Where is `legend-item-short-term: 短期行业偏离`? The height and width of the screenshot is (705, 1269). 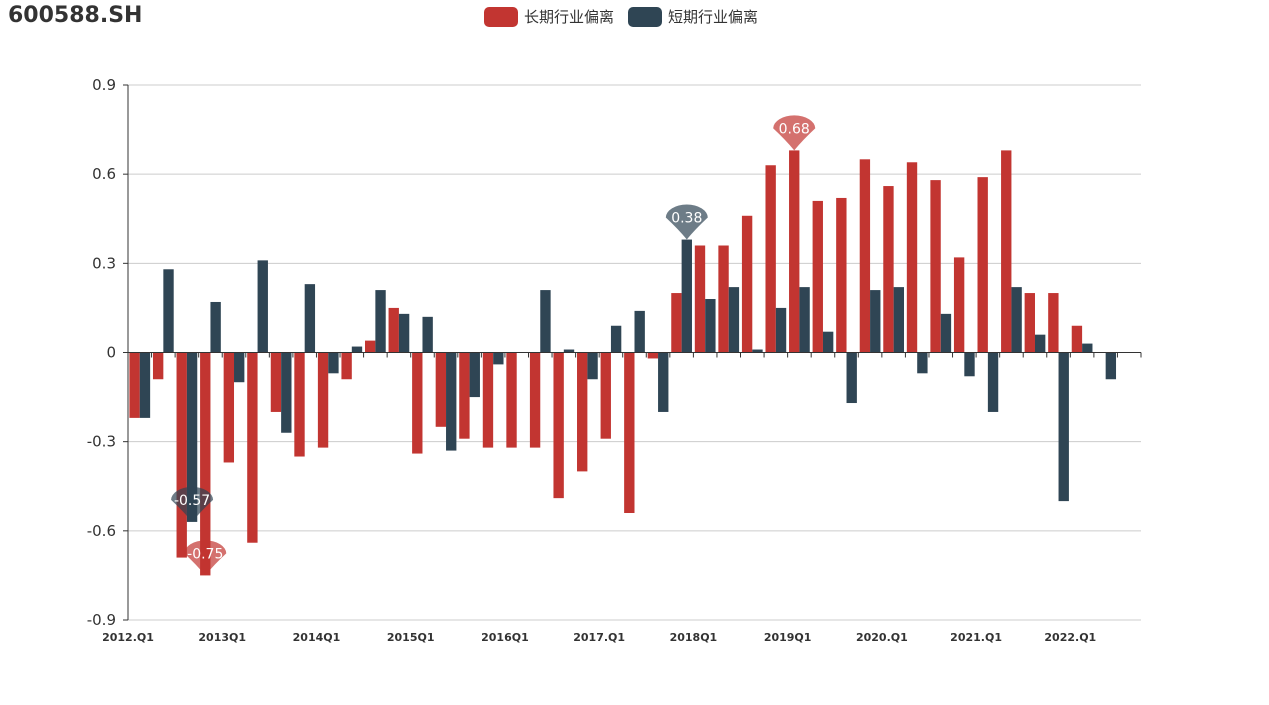 legend-item-short-term: 短期行业偏离 is located at coordinates (693, 16).